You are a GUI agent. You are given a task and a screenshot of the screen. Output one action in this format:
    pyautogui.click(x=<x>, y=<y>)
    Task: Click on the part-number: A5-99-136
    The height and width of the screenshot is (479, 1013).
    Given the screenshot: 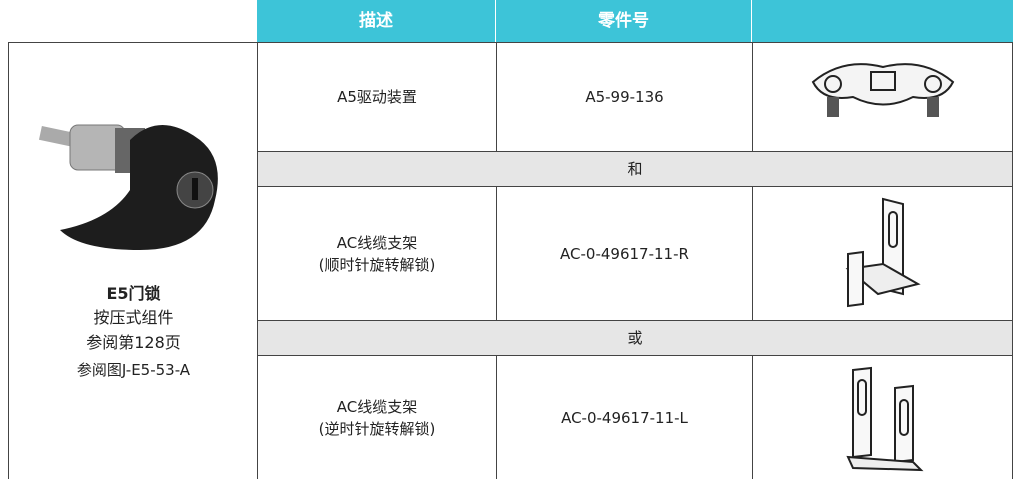 What is the action you would take?
    pyautogui.click(x=624, y=97)
    